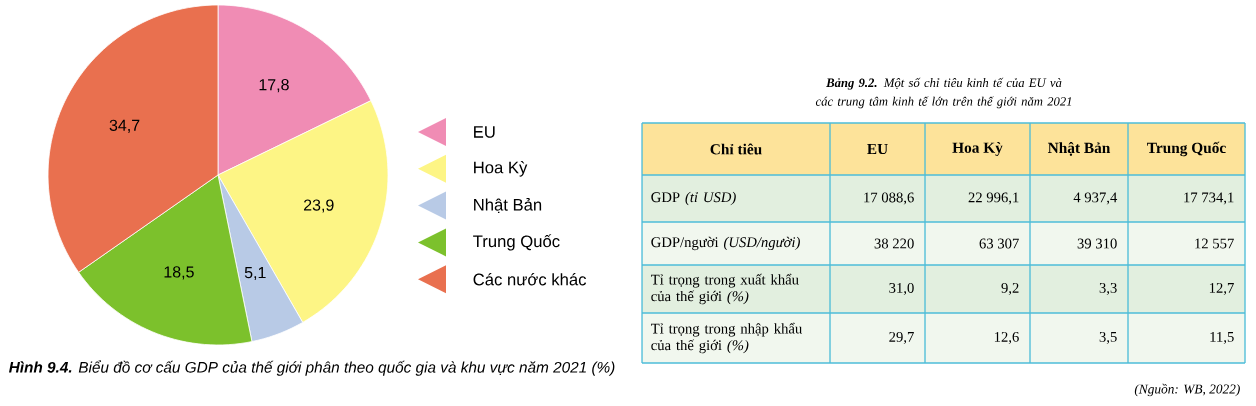  I want to click on text: 39 310, so click(1097, 243).